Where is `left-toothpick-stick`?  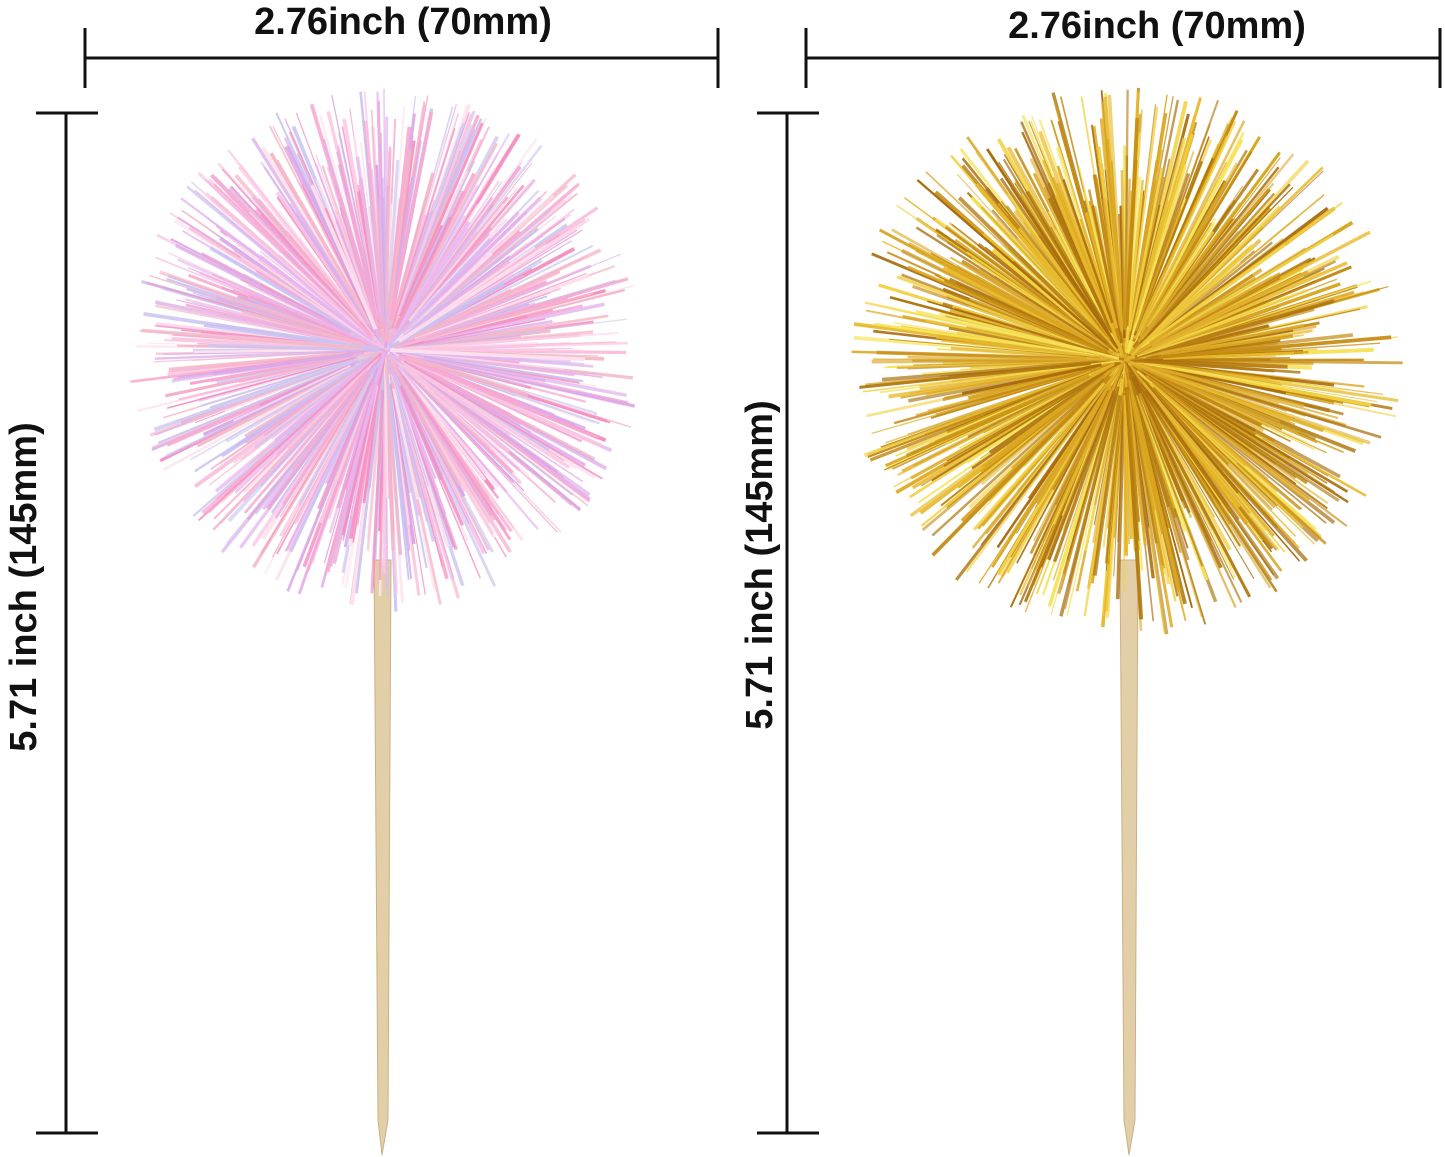
left-toothpick-stick is located at coordinates (382, 857).